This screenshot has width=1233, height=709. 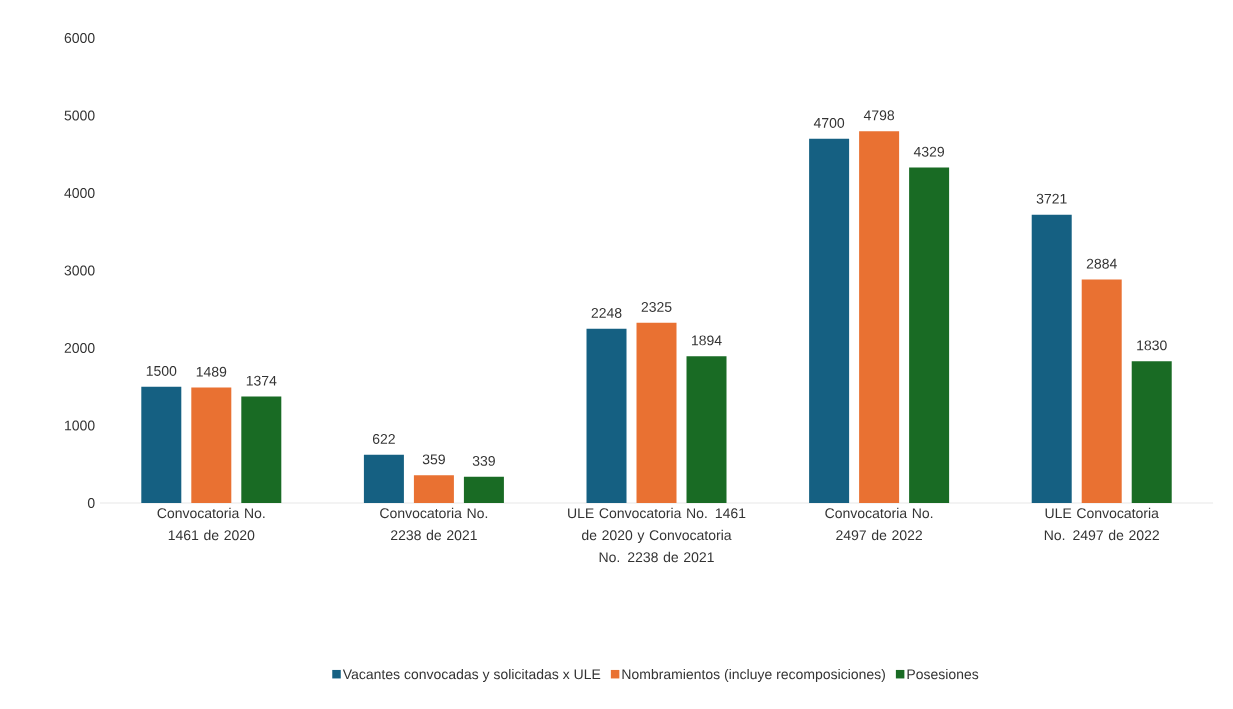 I want to click on data-label: 2884, so click(x=1101, y=263).